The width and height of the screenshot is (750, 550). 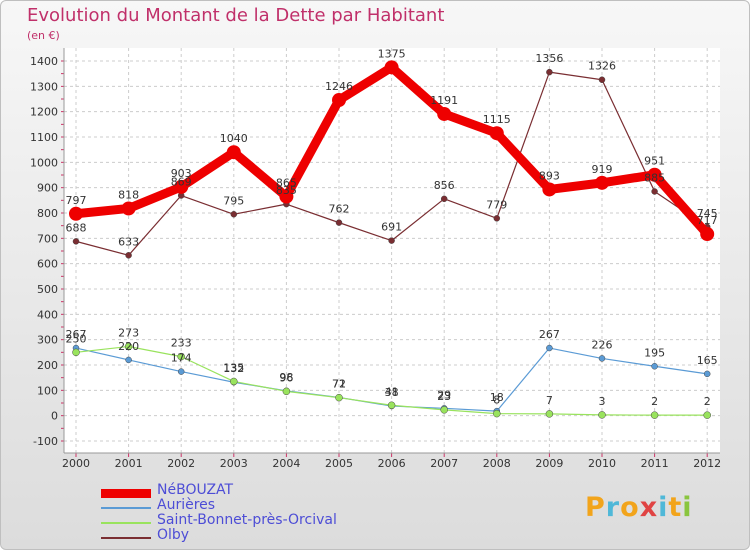 I want to click on data-label: 717, so click(x=707, y=220).